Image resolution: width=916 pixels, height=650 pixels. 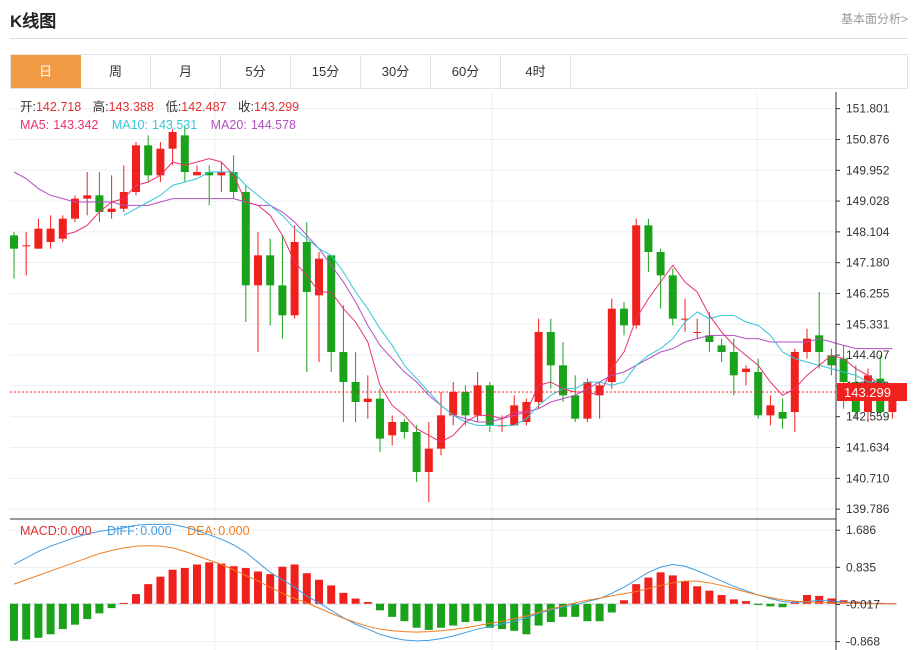 I want to click on price-tick-label: 151.801, so click(x=868, y=109).